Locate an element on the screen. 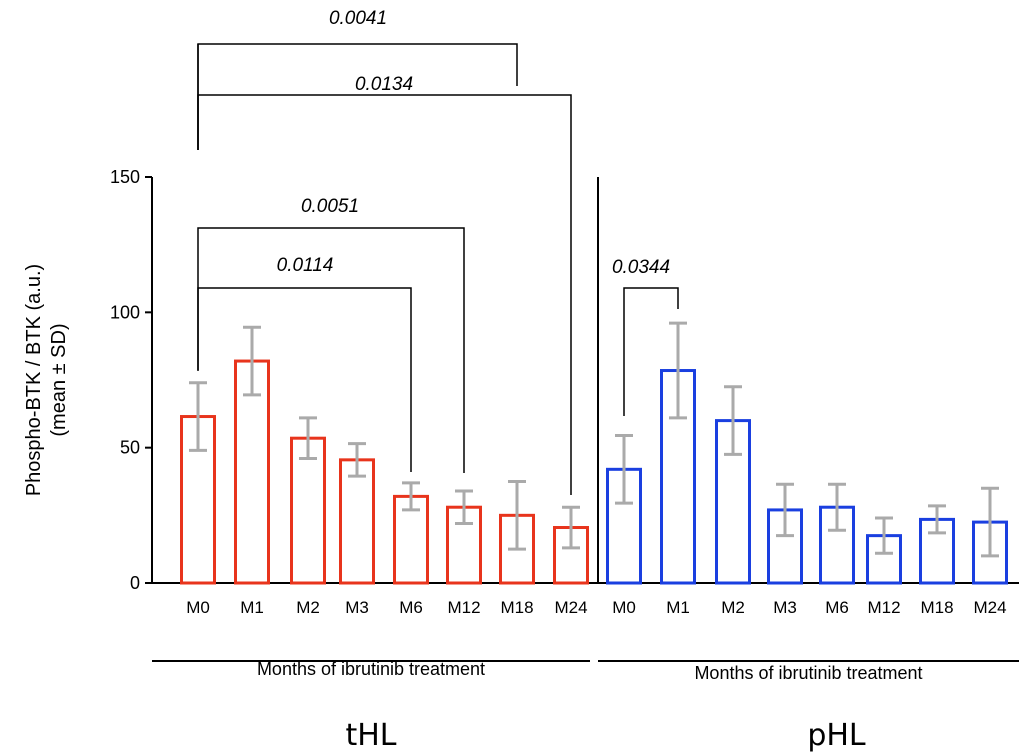 The width and height of the screenshot is (1026, 754). y-tick-label: 100 is located at coordinates (125, 312).